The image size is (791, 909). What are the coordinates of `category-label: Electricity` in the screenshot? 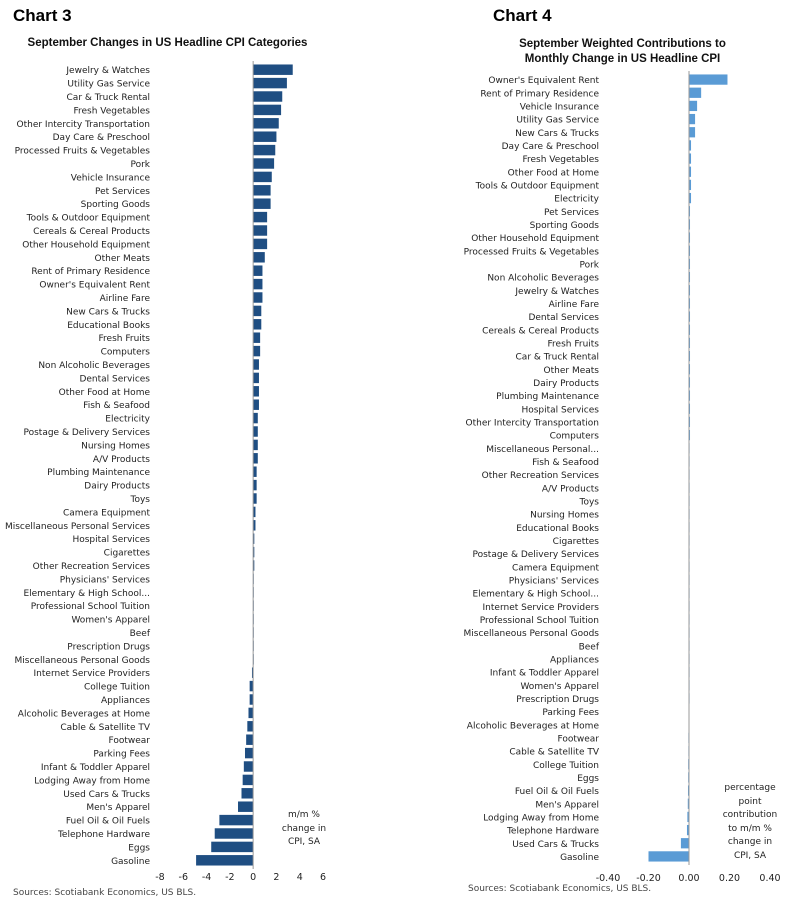 It's located at (127, 420).